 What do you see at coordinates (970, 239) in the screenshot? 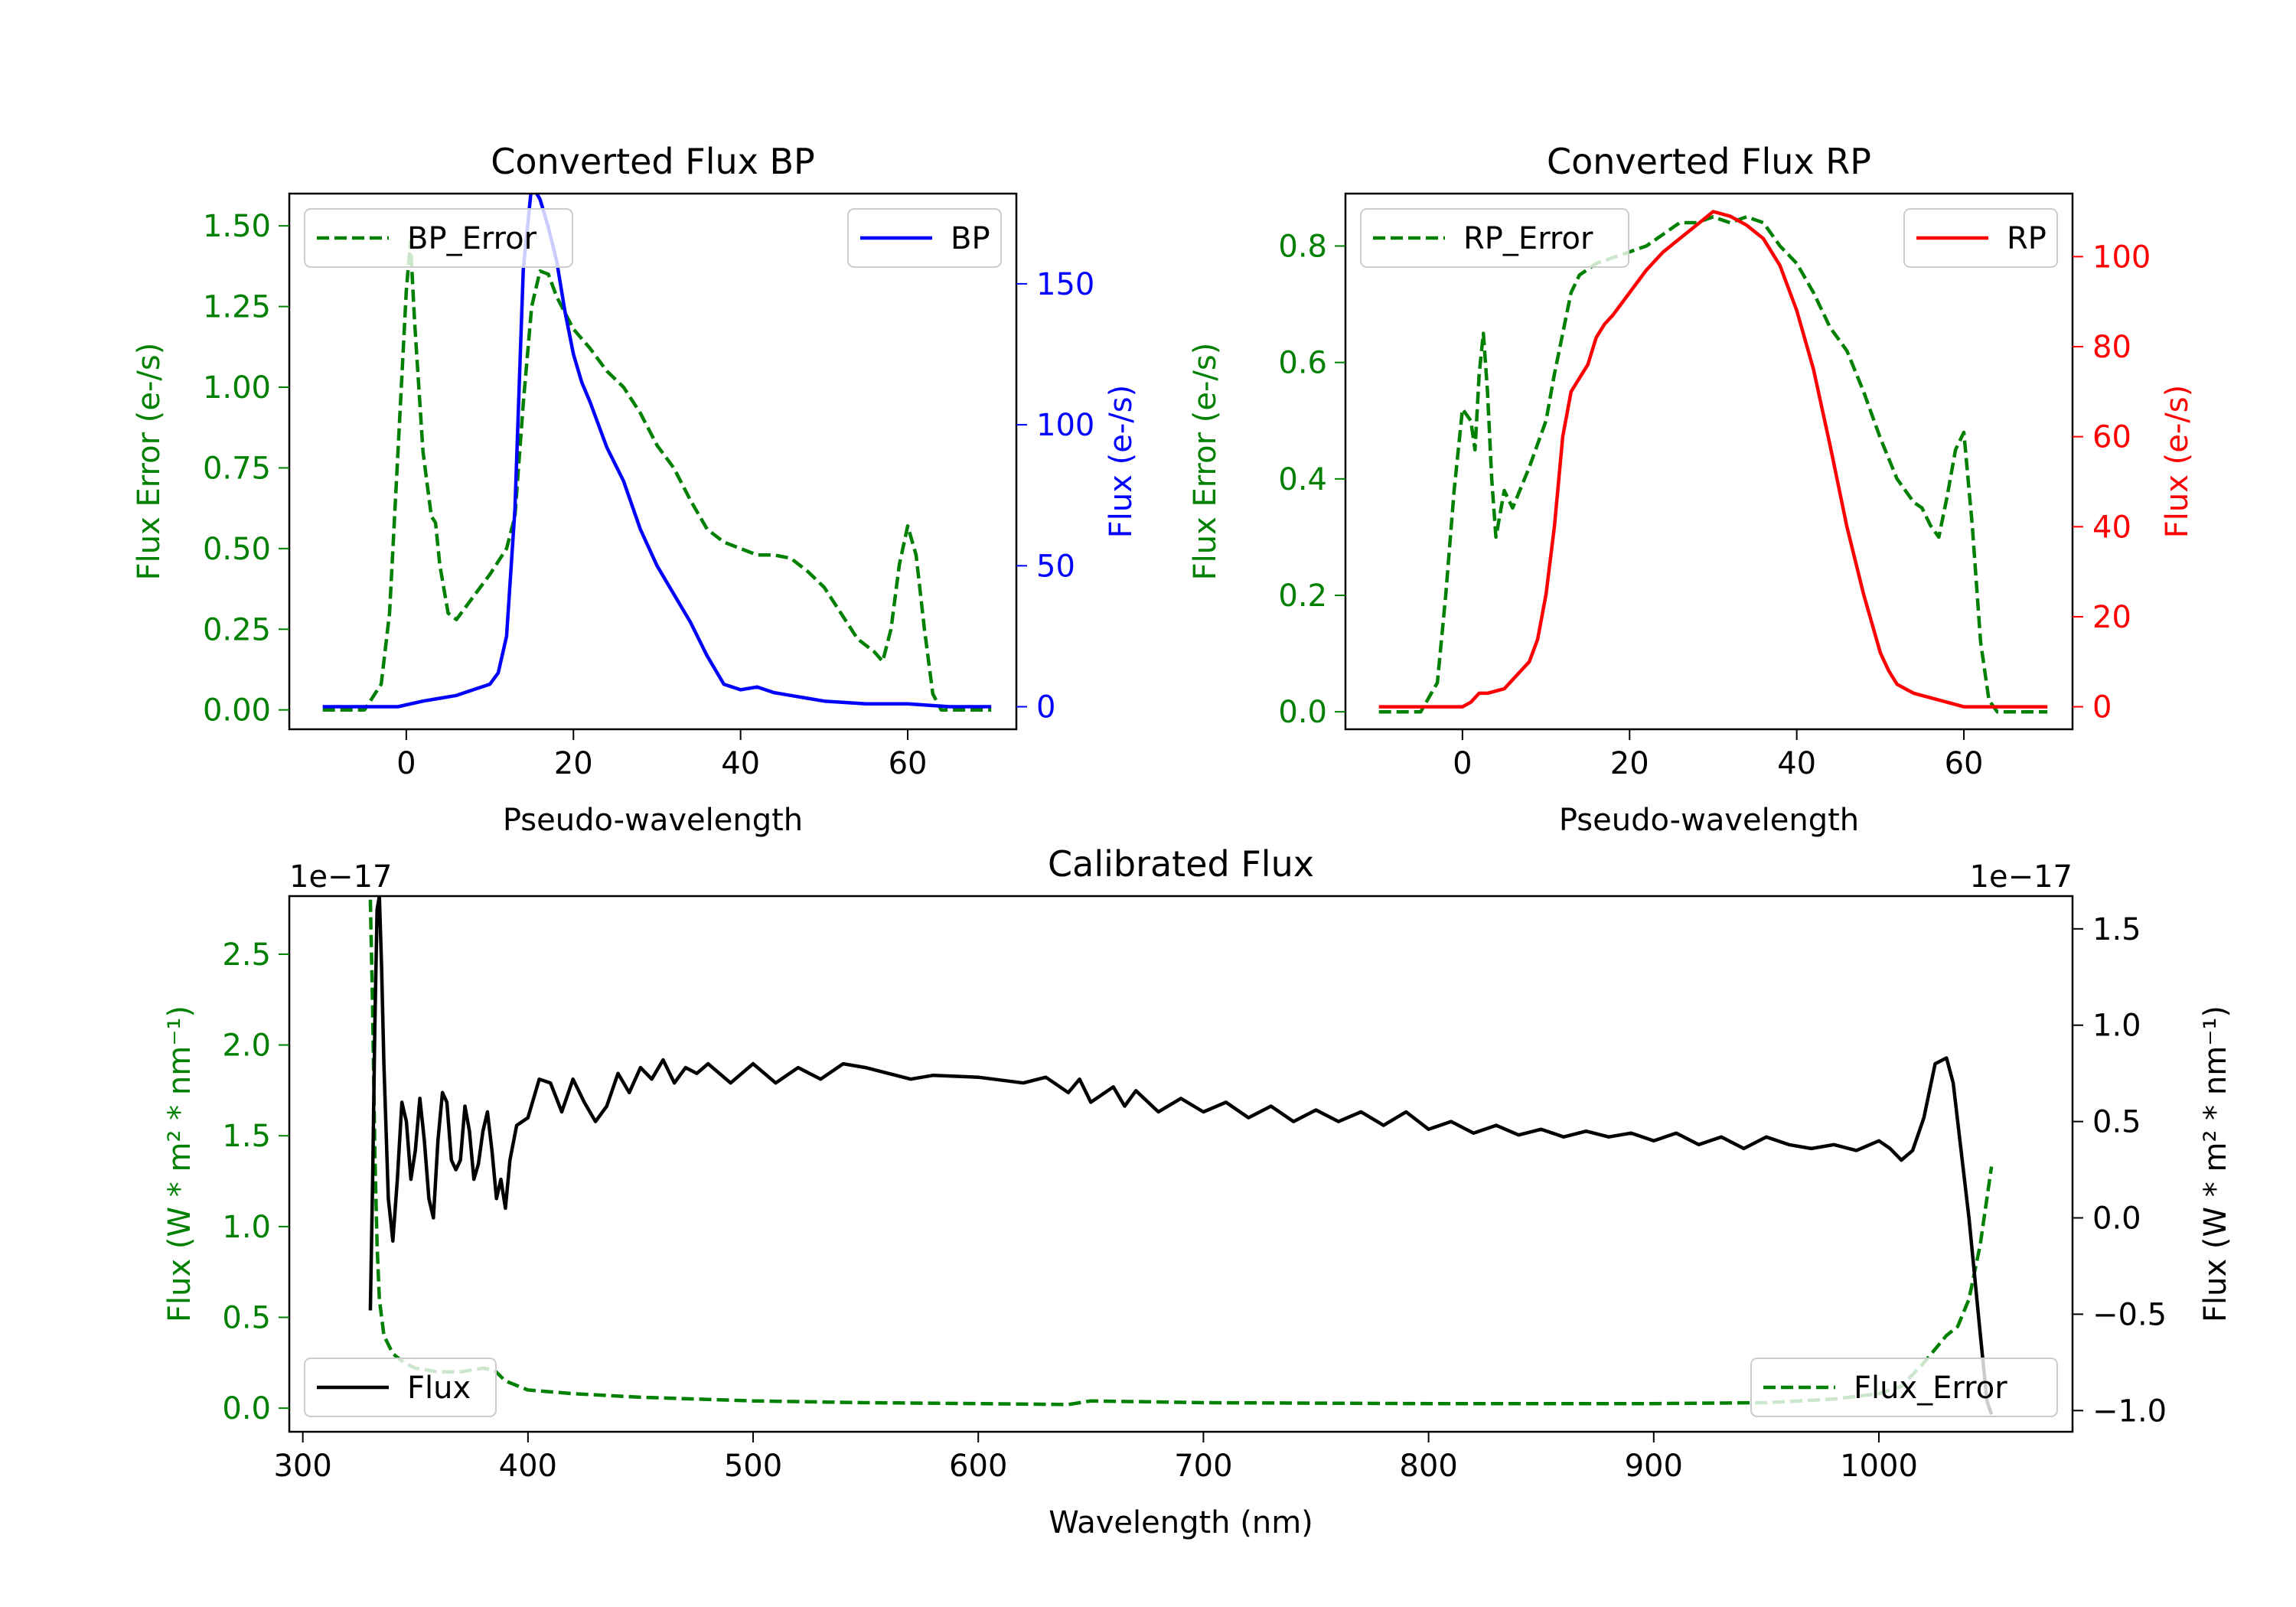
I see `legend-label: BP` at bounding box center [970, 239].